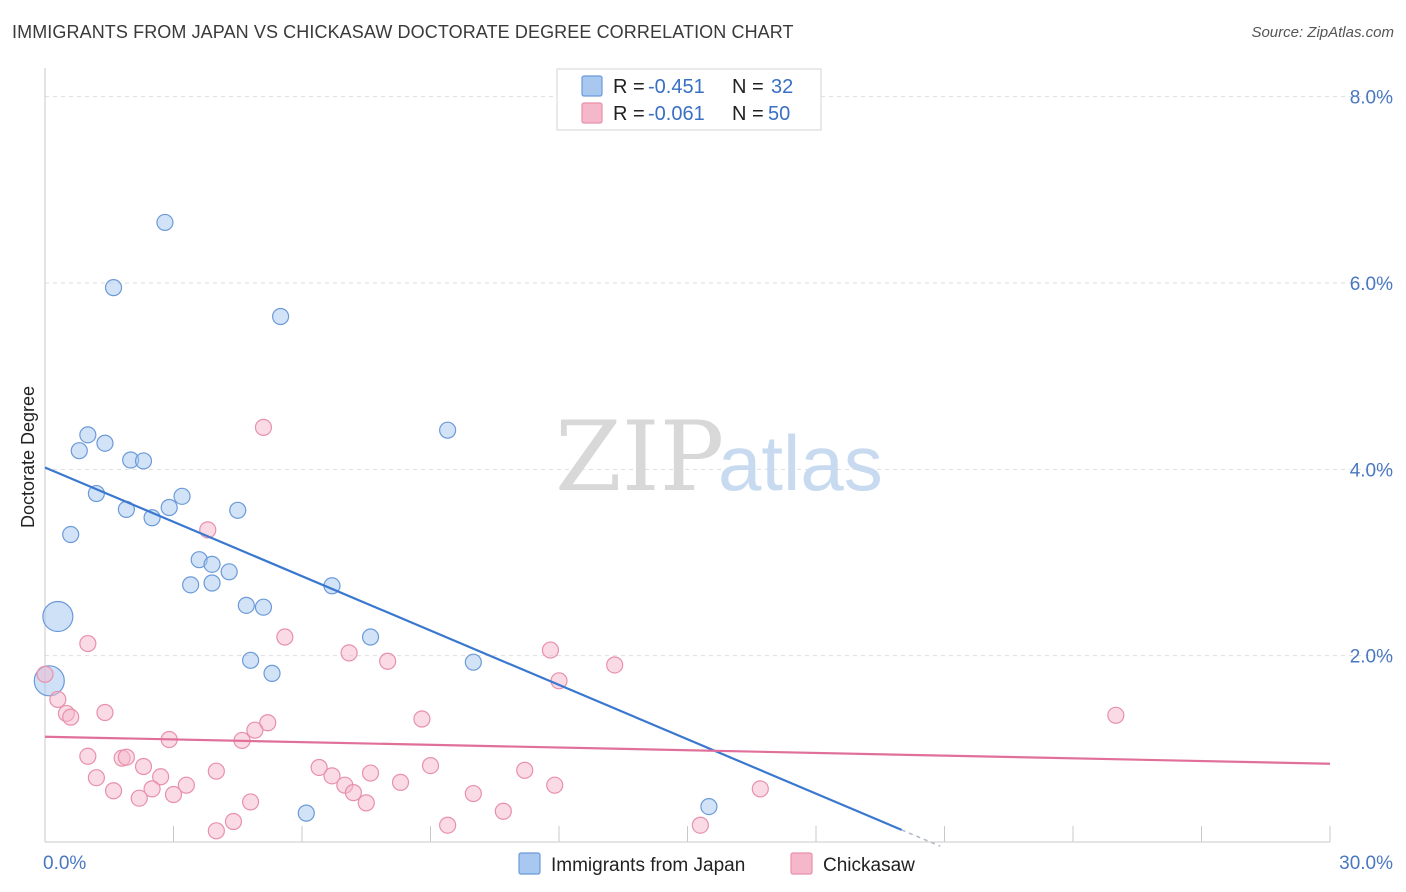  Describe the element at coordinates (748, 87) in the screenshot. I see `legend-n-label-japan: N =` at that location.